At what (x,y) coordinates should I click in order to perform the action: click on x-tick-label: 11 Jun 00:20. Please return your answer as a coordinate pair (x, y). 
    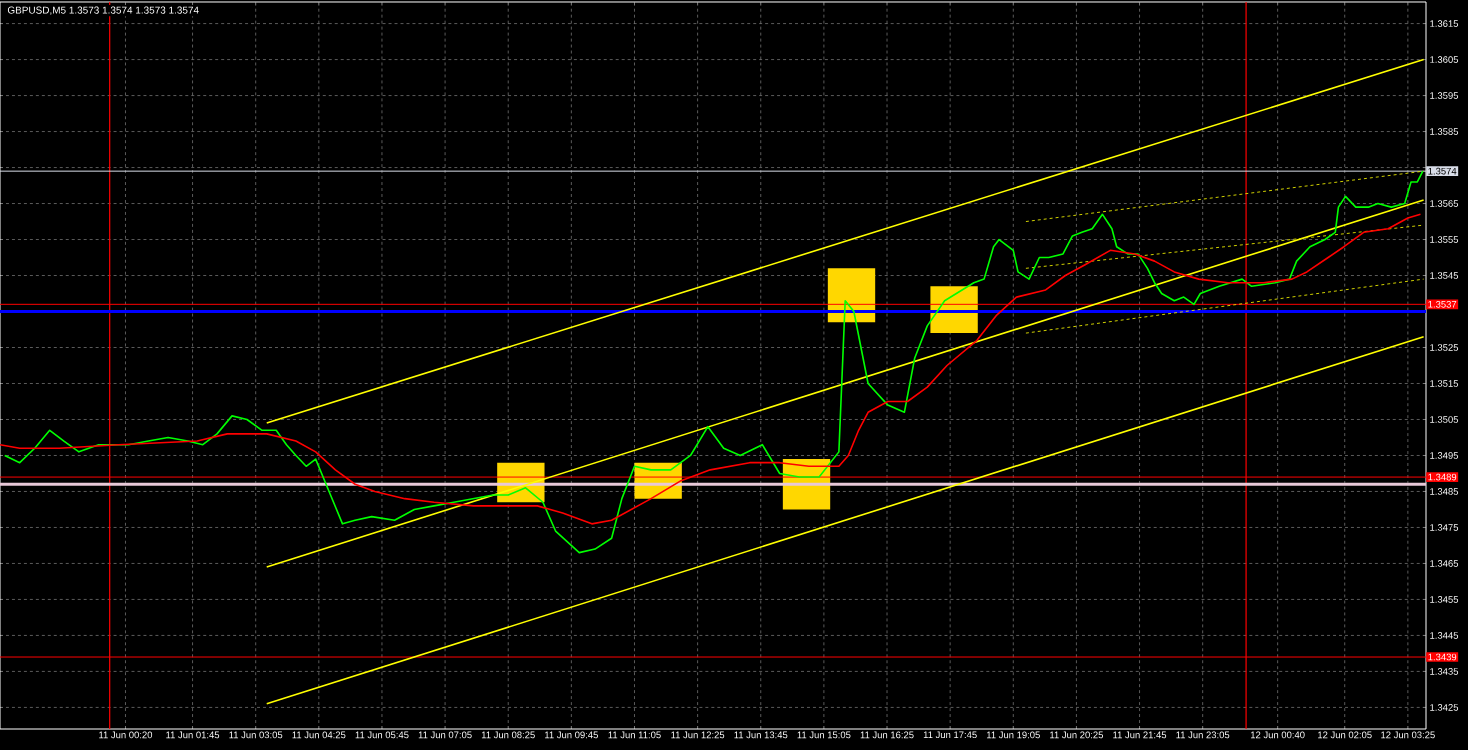
    Looking at the image, I should click on (126, 735).